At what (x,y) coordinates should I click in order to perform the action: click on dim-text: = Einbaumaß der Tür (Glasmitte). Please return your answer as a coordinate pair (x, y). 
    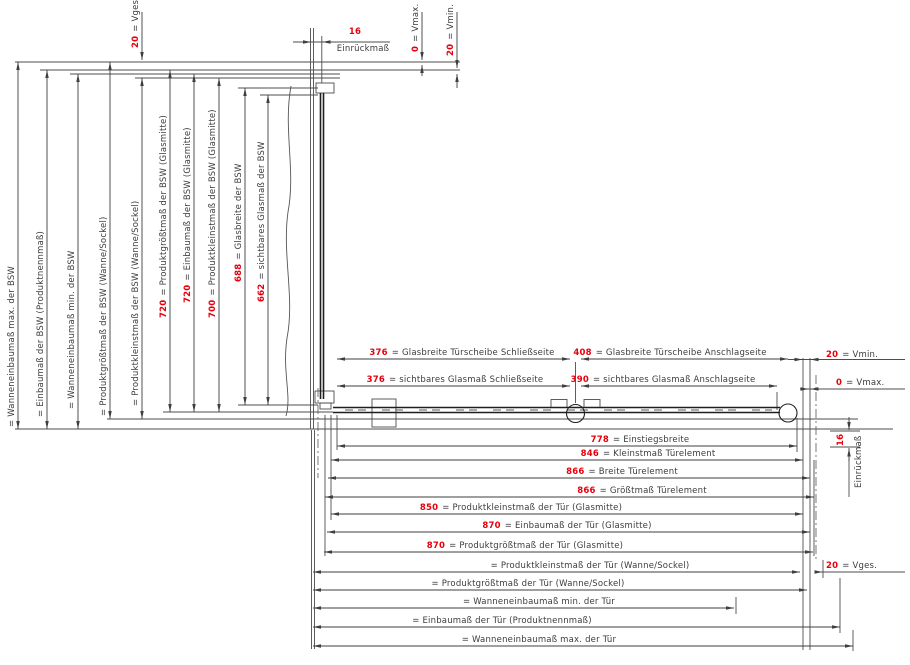
    Looking at the image, I should click on (578, 526).